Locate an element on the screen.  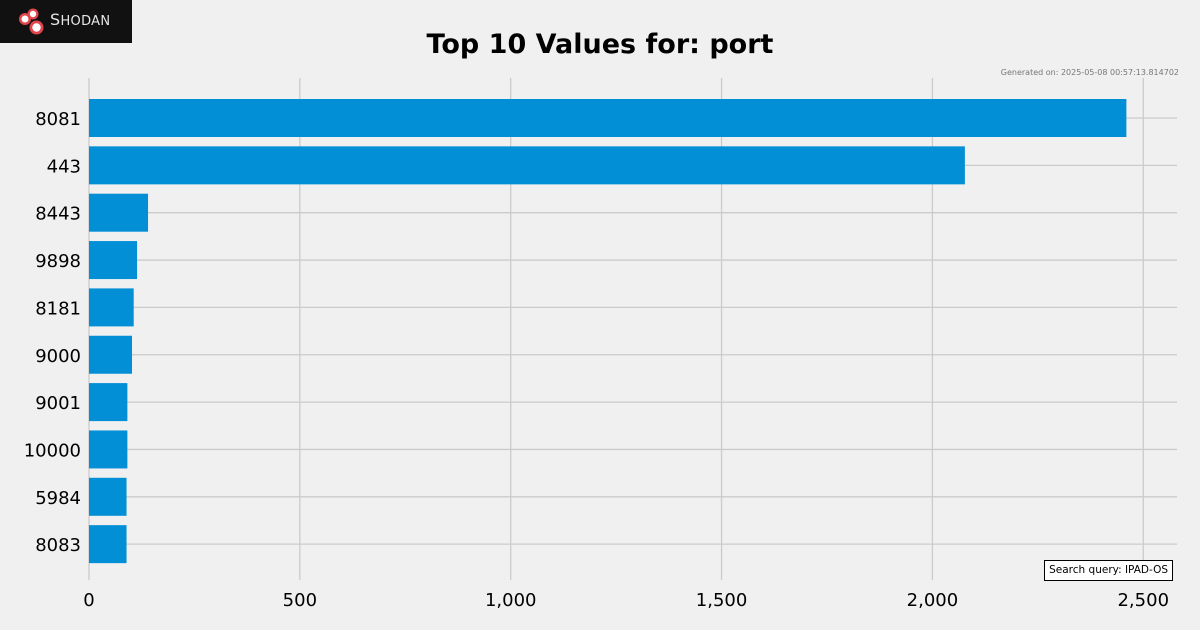
shodan-logo: SHODAN is located at coordinates (66, 21).